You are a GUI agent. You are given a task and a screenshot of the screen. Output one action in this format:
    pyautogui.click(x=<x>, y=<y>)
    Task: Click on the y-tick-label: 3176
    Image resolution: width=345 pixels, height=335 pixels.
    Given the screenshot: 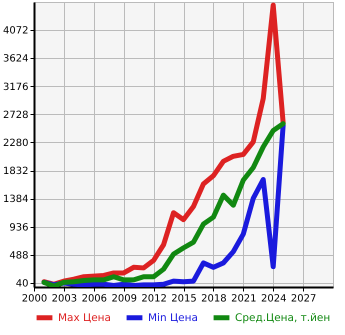 What is the action you would take?
    pyautogui.click(x=15, y=87)
    